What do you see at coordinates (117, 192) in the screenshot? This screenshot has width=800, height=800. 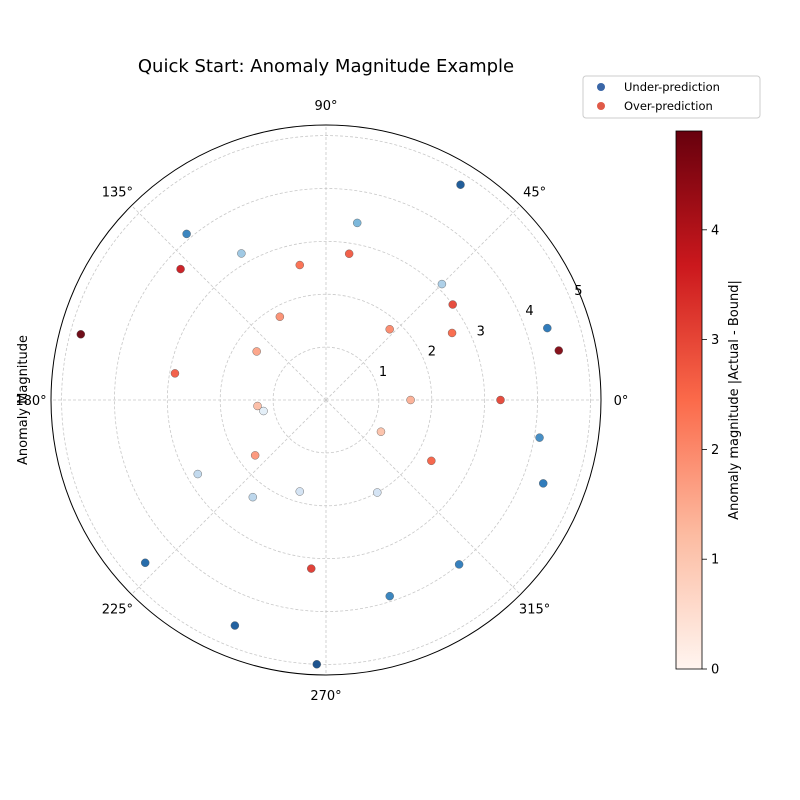 I see `angular-tick-label-135: 135°` at bounding box center [117, 192].